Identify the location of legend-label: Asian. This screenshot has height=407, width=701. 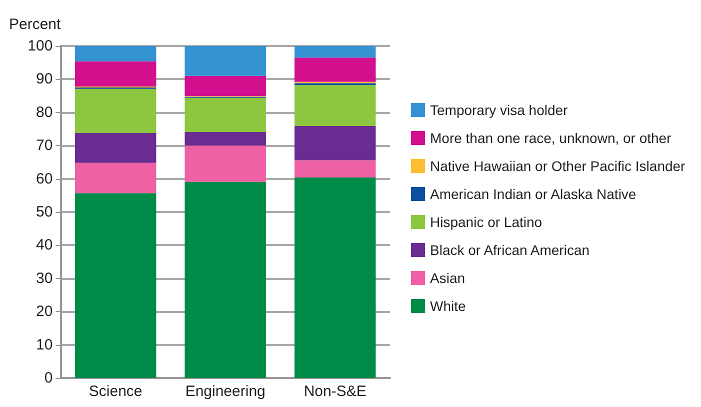
(448, 278).